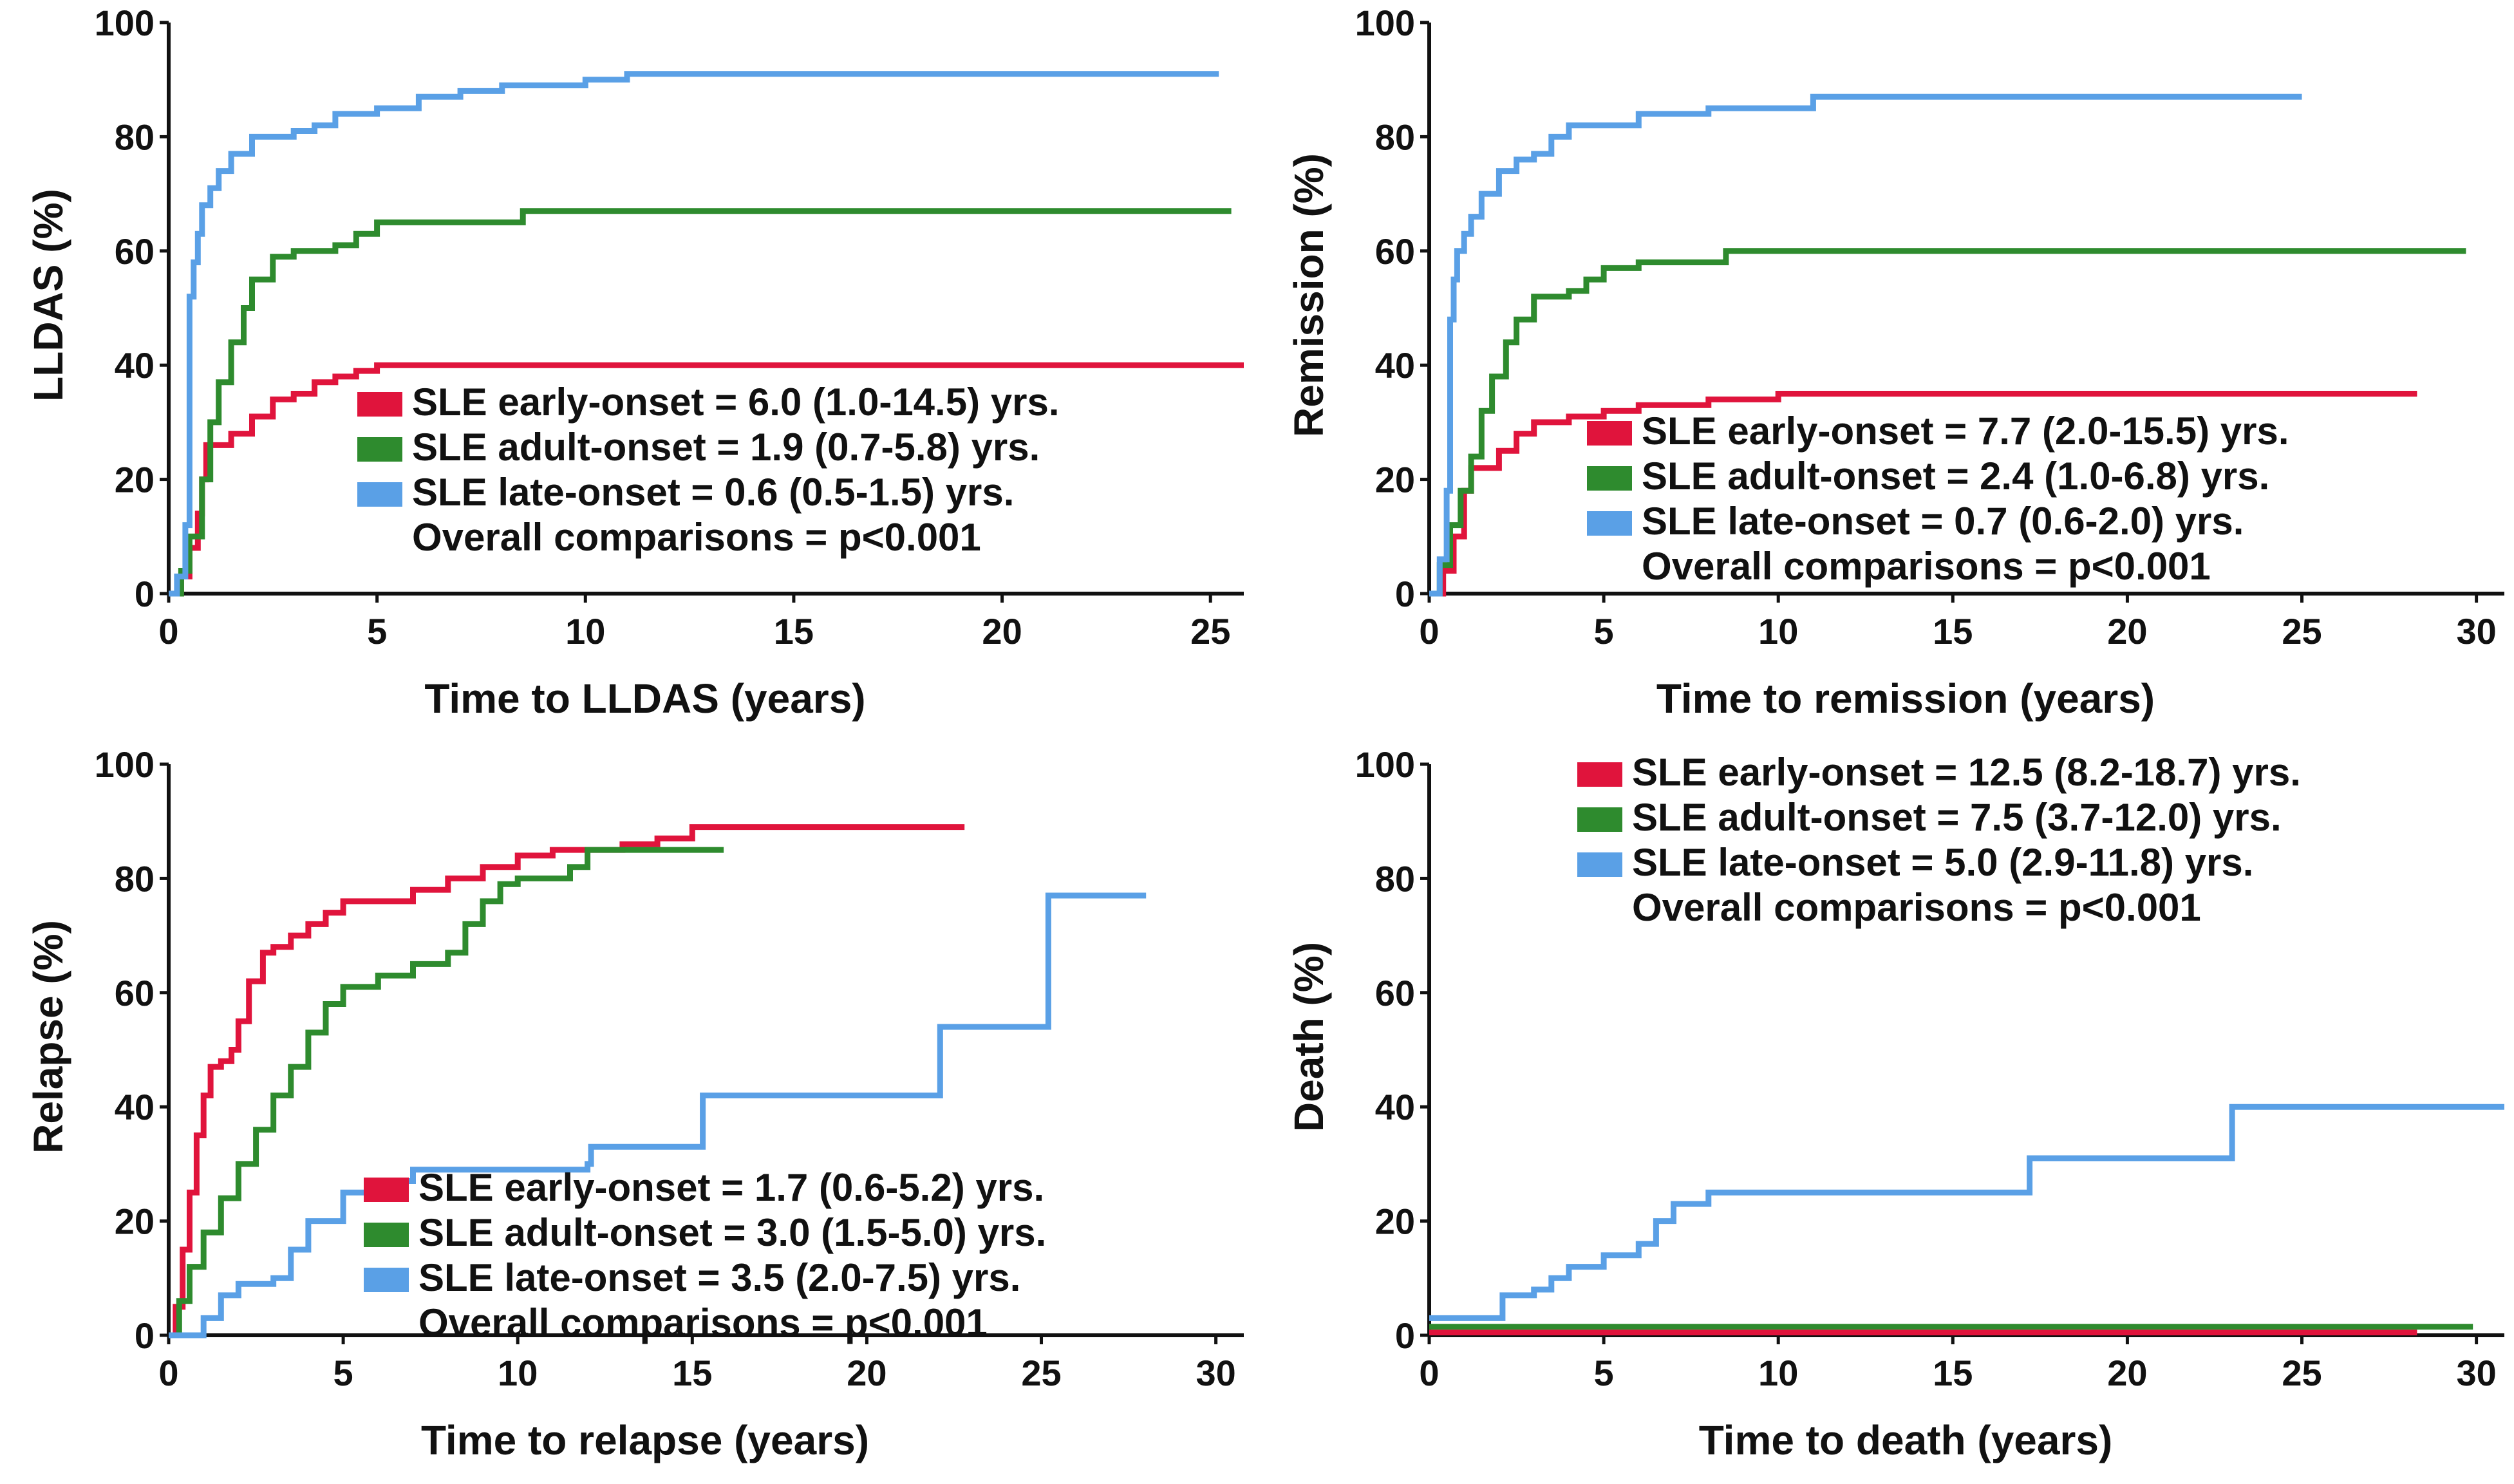  What do you see at coordinates (1943, 521) in the screenshot?
I see `legend-label-late: SLE late-onset = 0.7 (0.6-2.0) yrs.` at bounding box center [1943, 521].